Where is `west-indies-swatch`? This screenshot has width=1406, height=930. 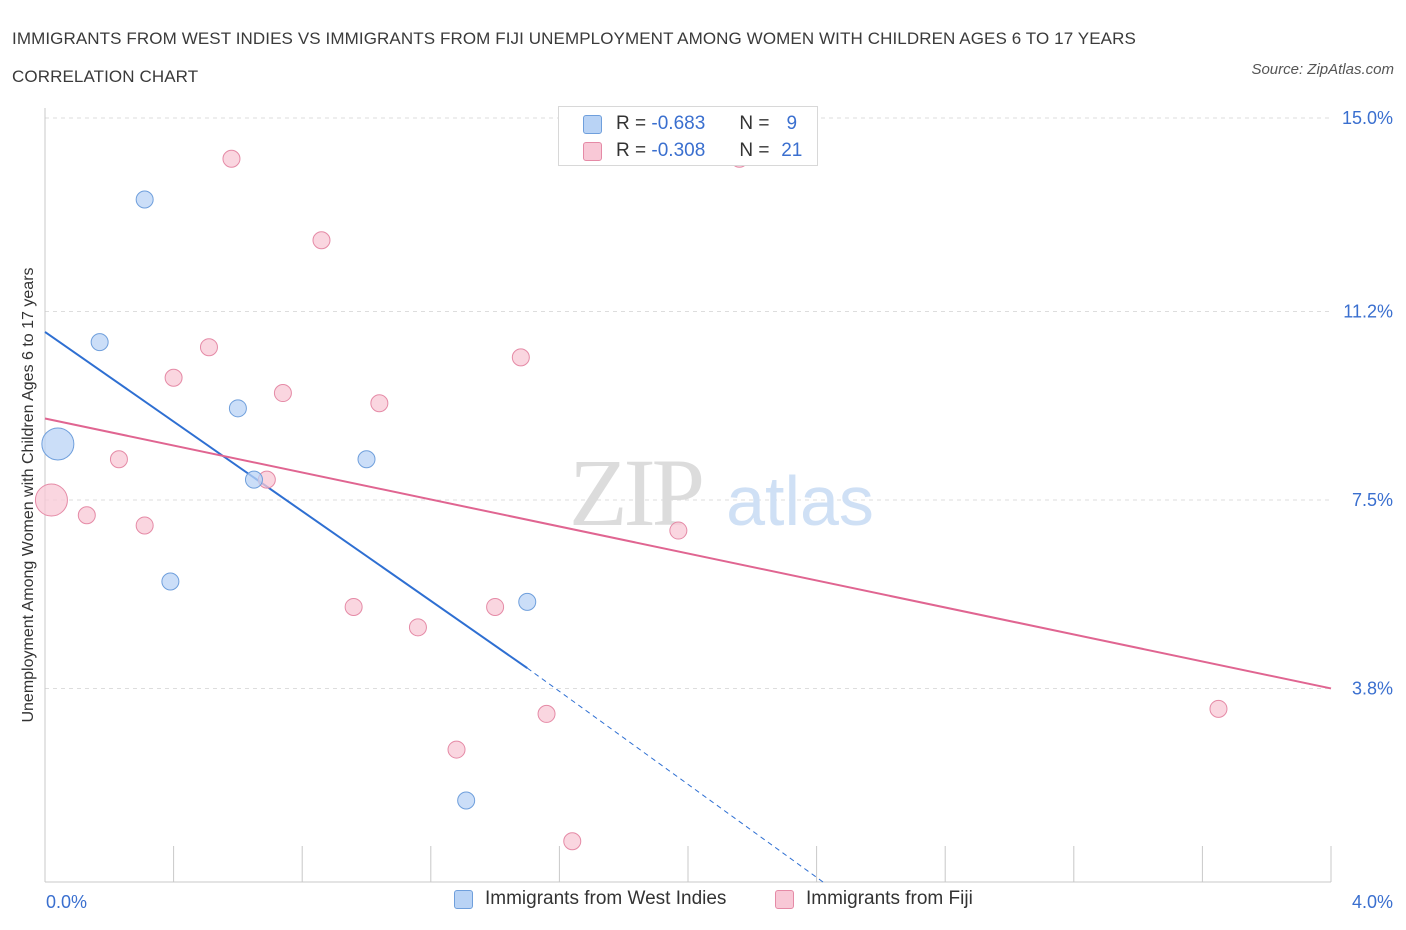
west-indies-swatch is located at coordinates (592, 124).